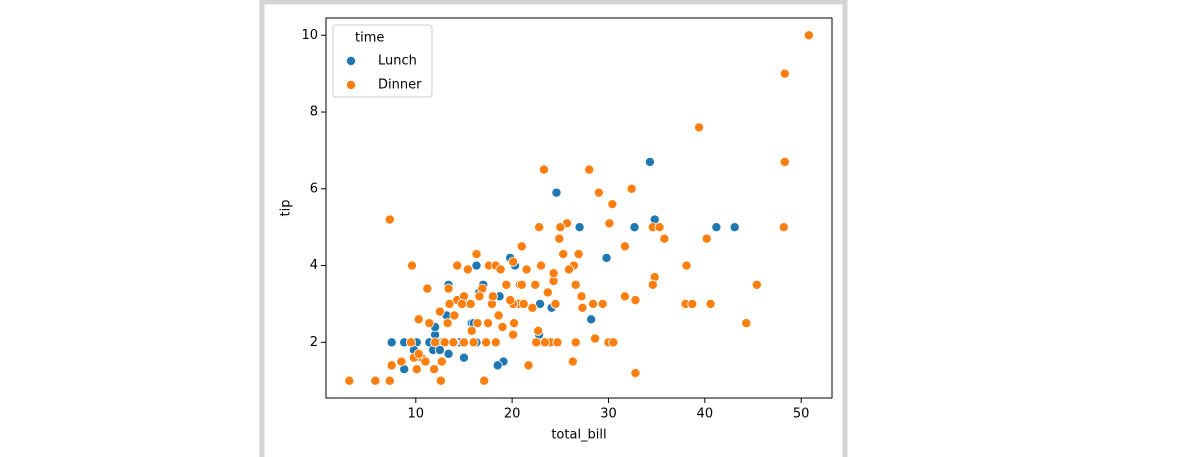  What do you see at coordinates (397, 61) in the screenshot?
I see `legend-label: Lunch` at bounding box center [397, 61].